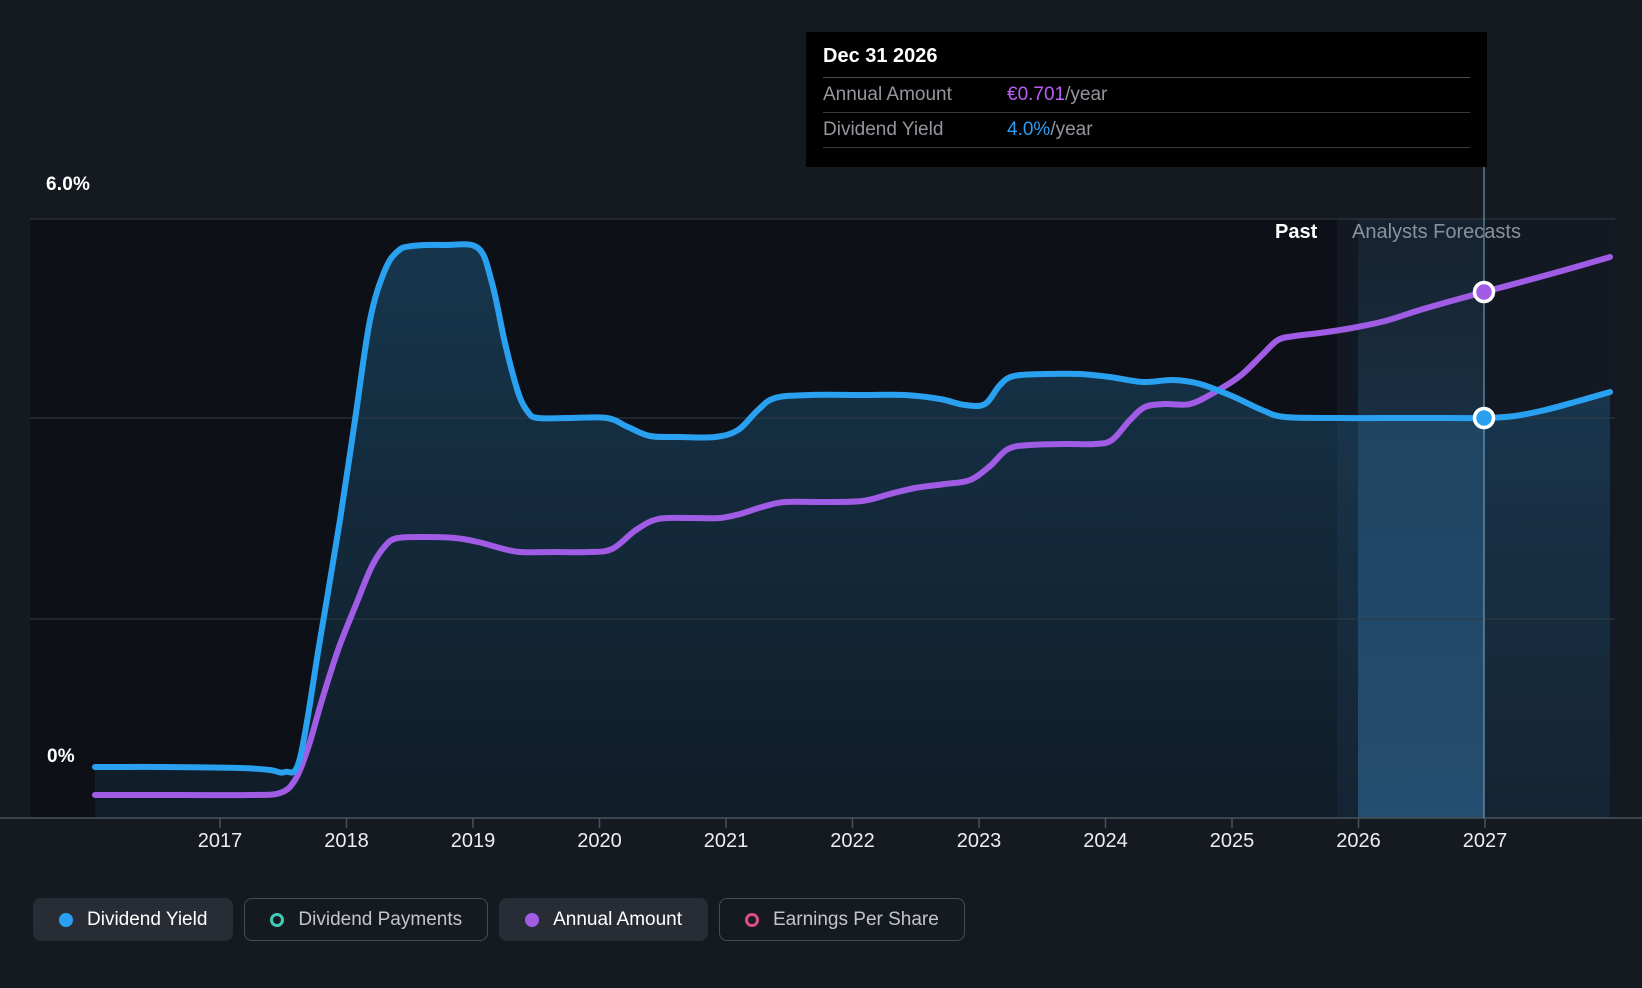 The height and width of the screenshot is (988, 1642). I want to click on earnings-per-share-ring-icon, so click(752, 919).